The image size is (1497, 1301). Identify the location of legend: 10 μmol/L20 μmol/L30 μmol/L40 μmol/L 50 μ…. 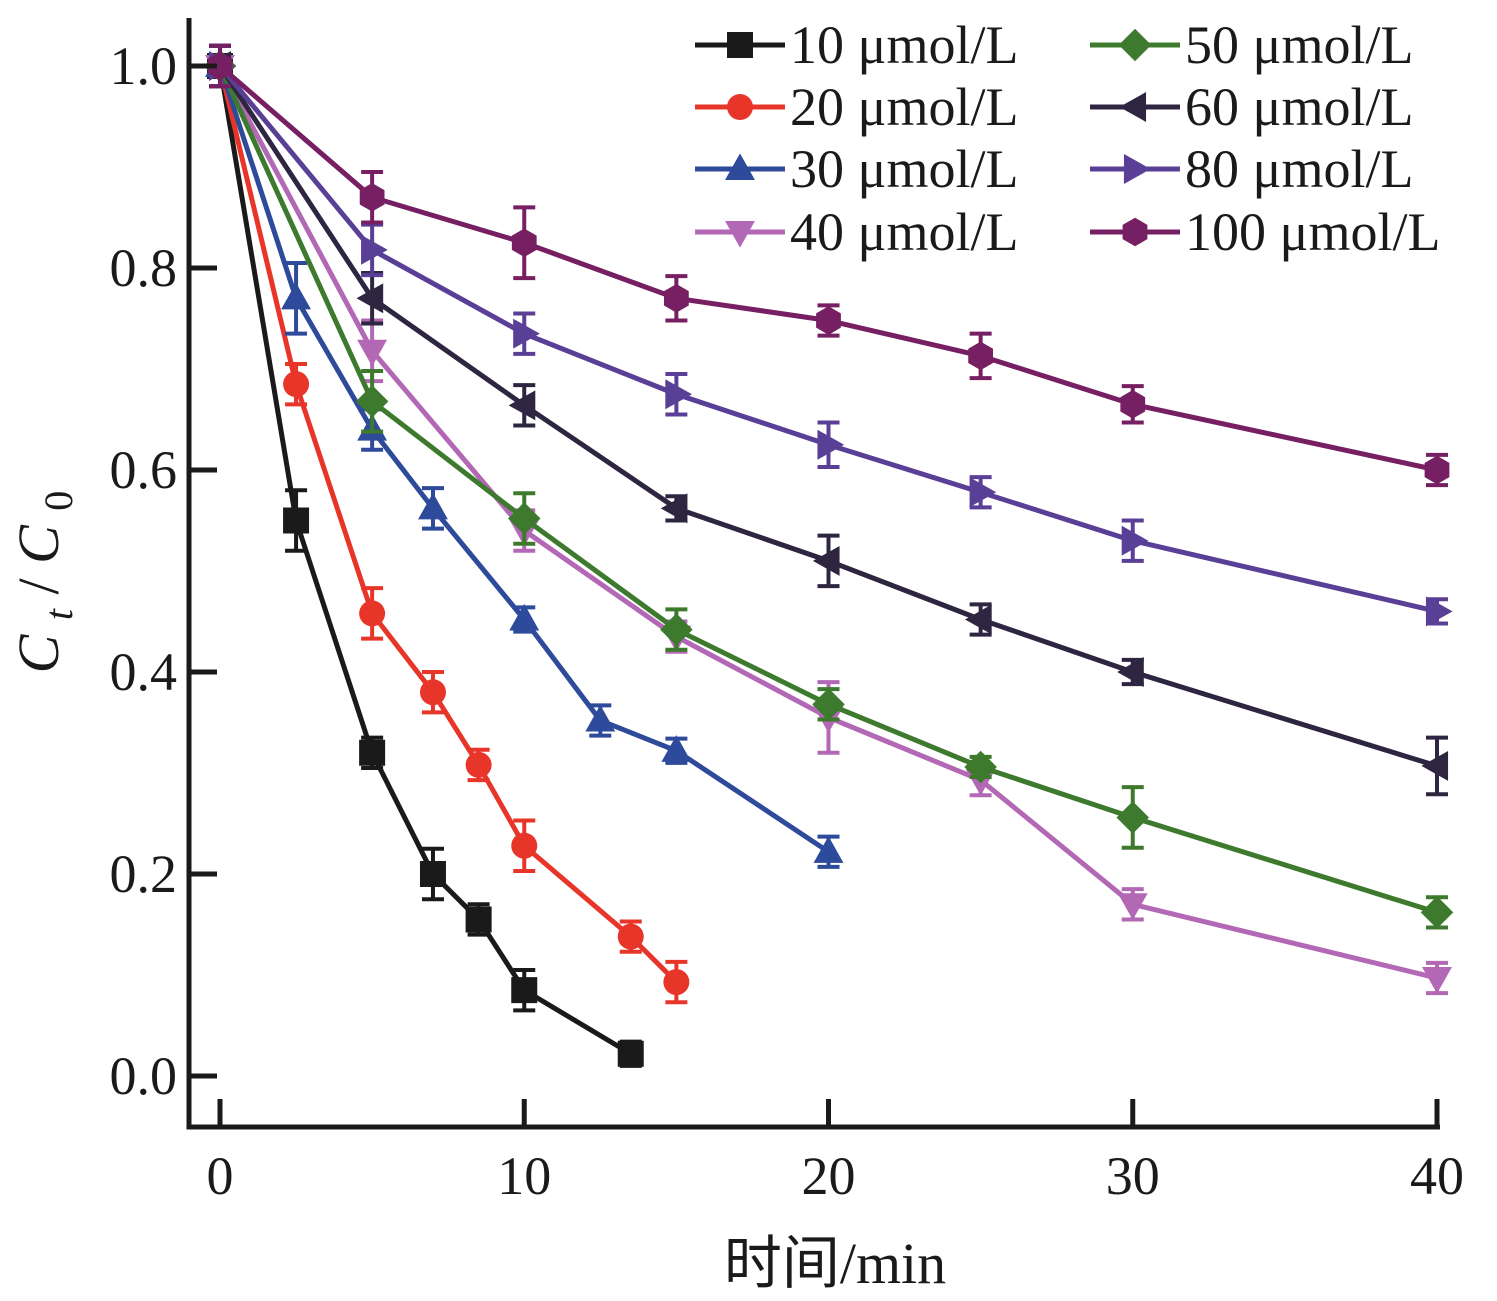
(1067, 138).